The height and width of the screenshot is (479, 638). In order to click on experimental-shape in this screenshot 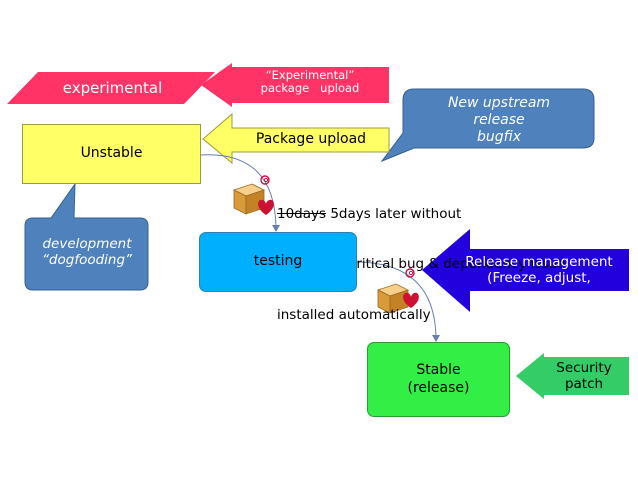, I will do `click(111, 88)`.